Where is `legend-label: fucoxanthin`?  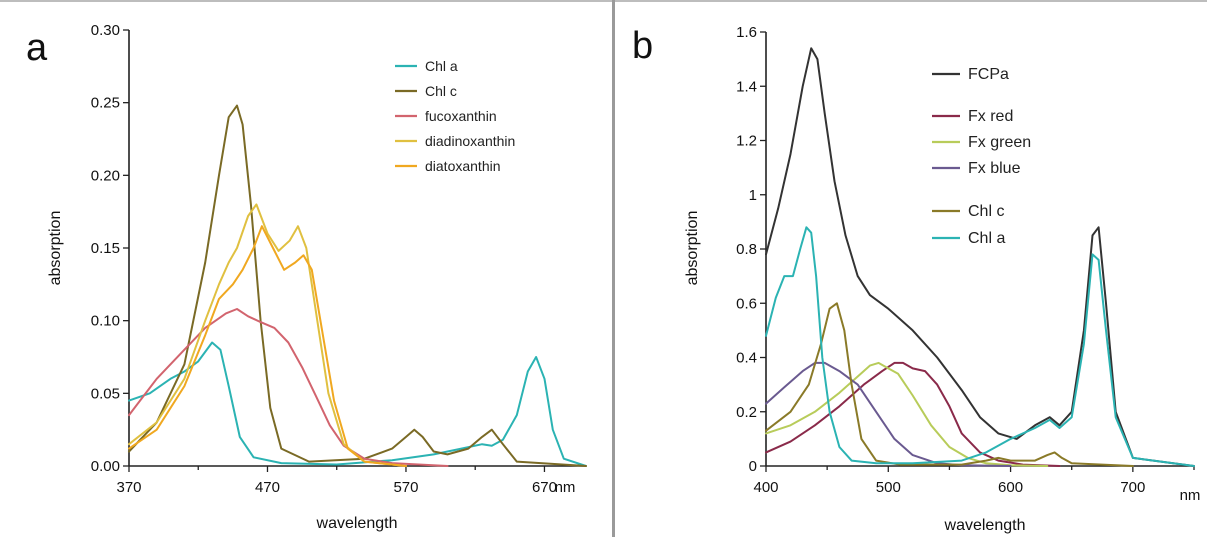 legend-label: fucoxanthin is located at coordinates (461, 116).